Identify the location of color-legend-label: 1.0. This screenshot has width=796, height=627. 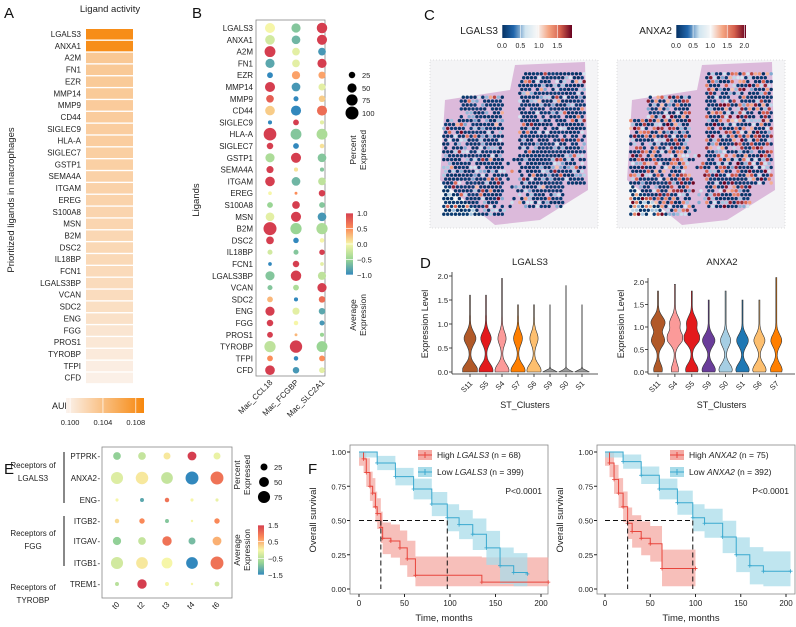
(362, 213).